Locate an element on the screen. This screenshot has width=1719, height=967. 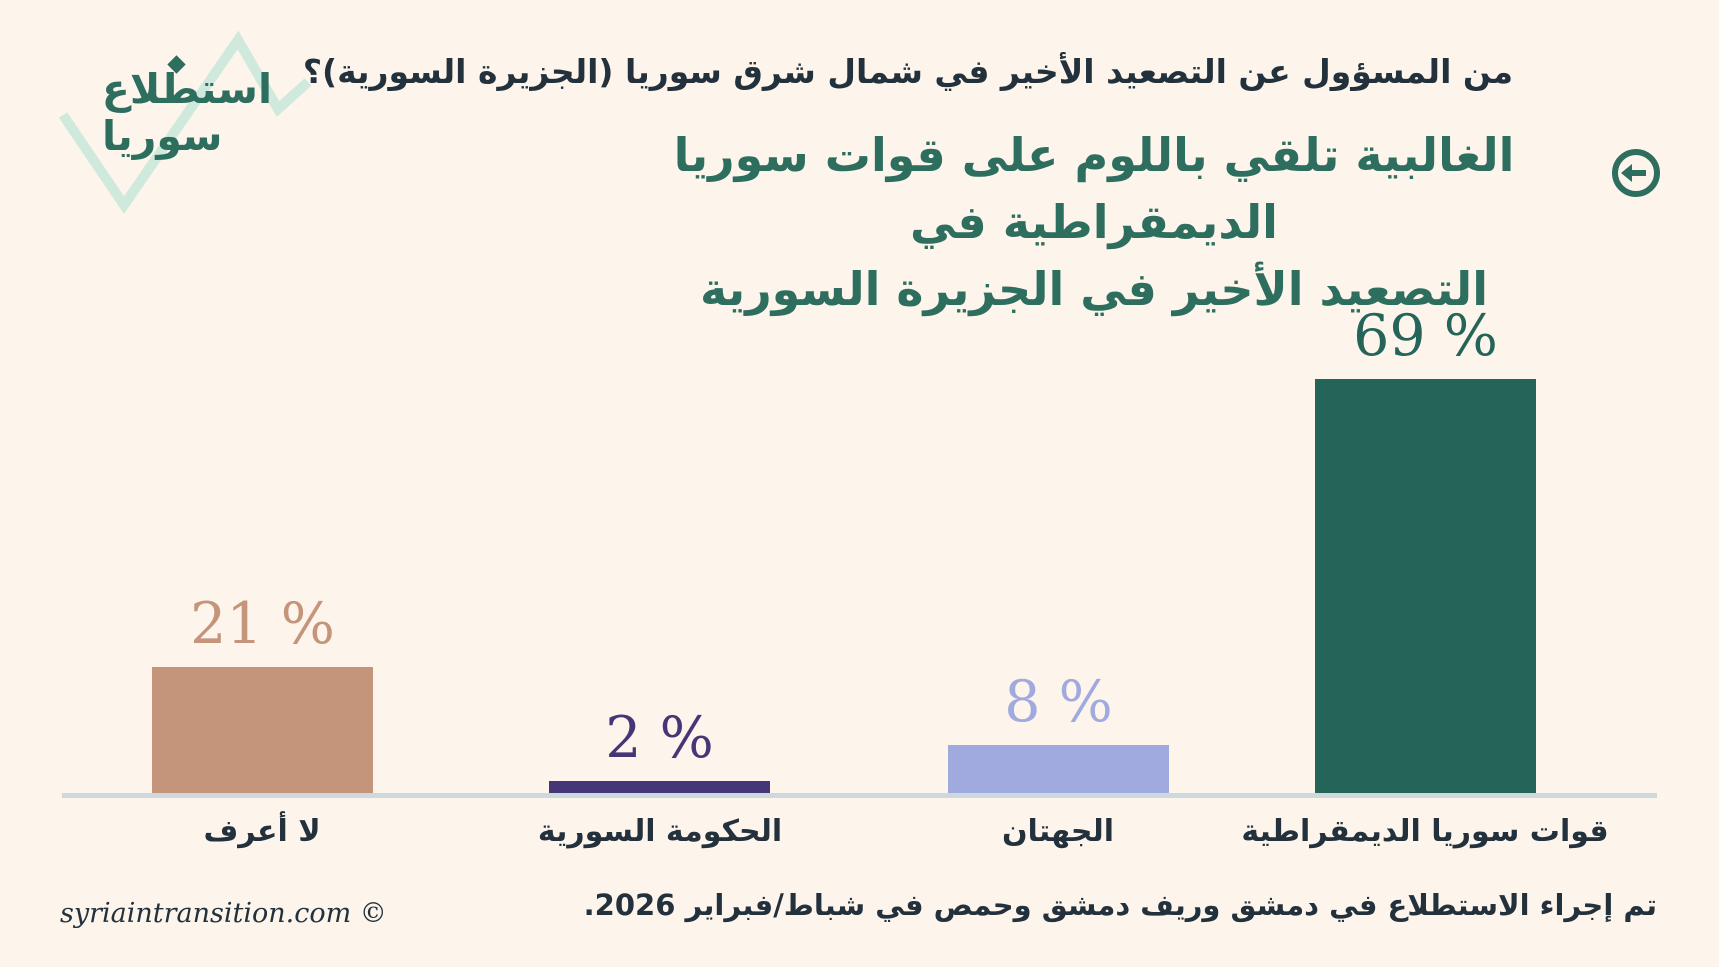
logo-wordmark-line1: استطلاع is located at coordinates (186, 89).